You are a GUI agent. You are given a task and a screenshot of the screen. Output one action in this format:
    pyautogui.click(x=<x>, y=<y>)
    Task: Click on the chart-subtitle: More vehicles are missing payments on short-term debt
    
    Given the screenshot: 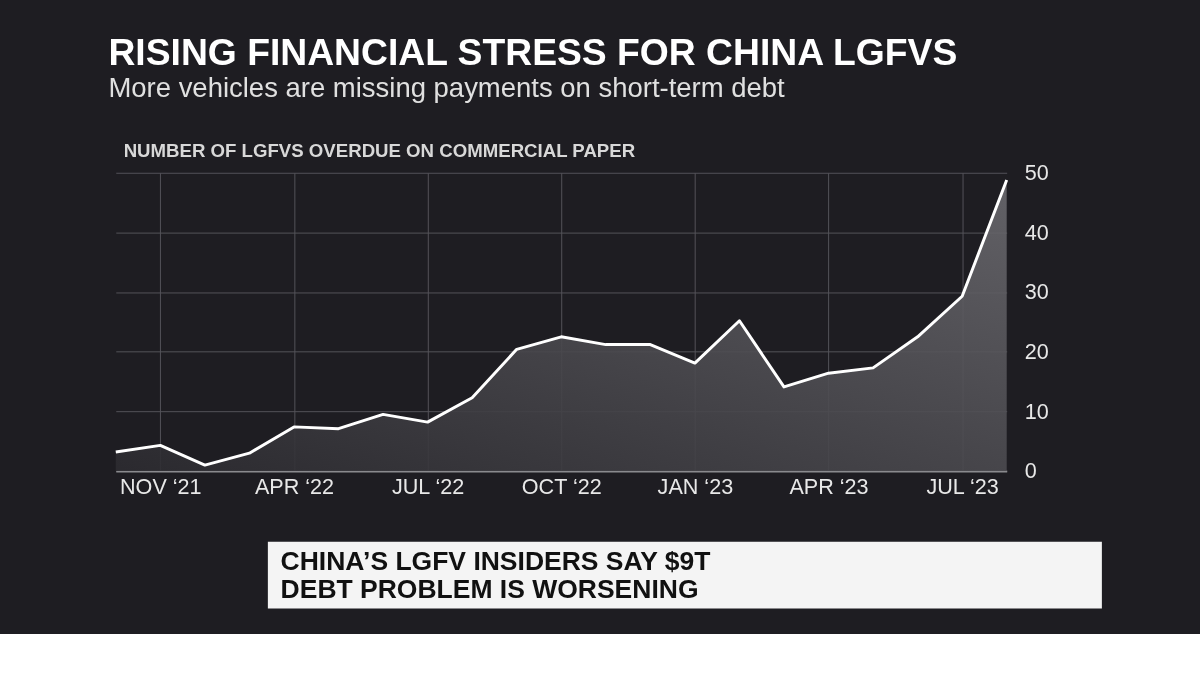 What is the action you would take?
    pyautogui.click(x=447, y=88)
    